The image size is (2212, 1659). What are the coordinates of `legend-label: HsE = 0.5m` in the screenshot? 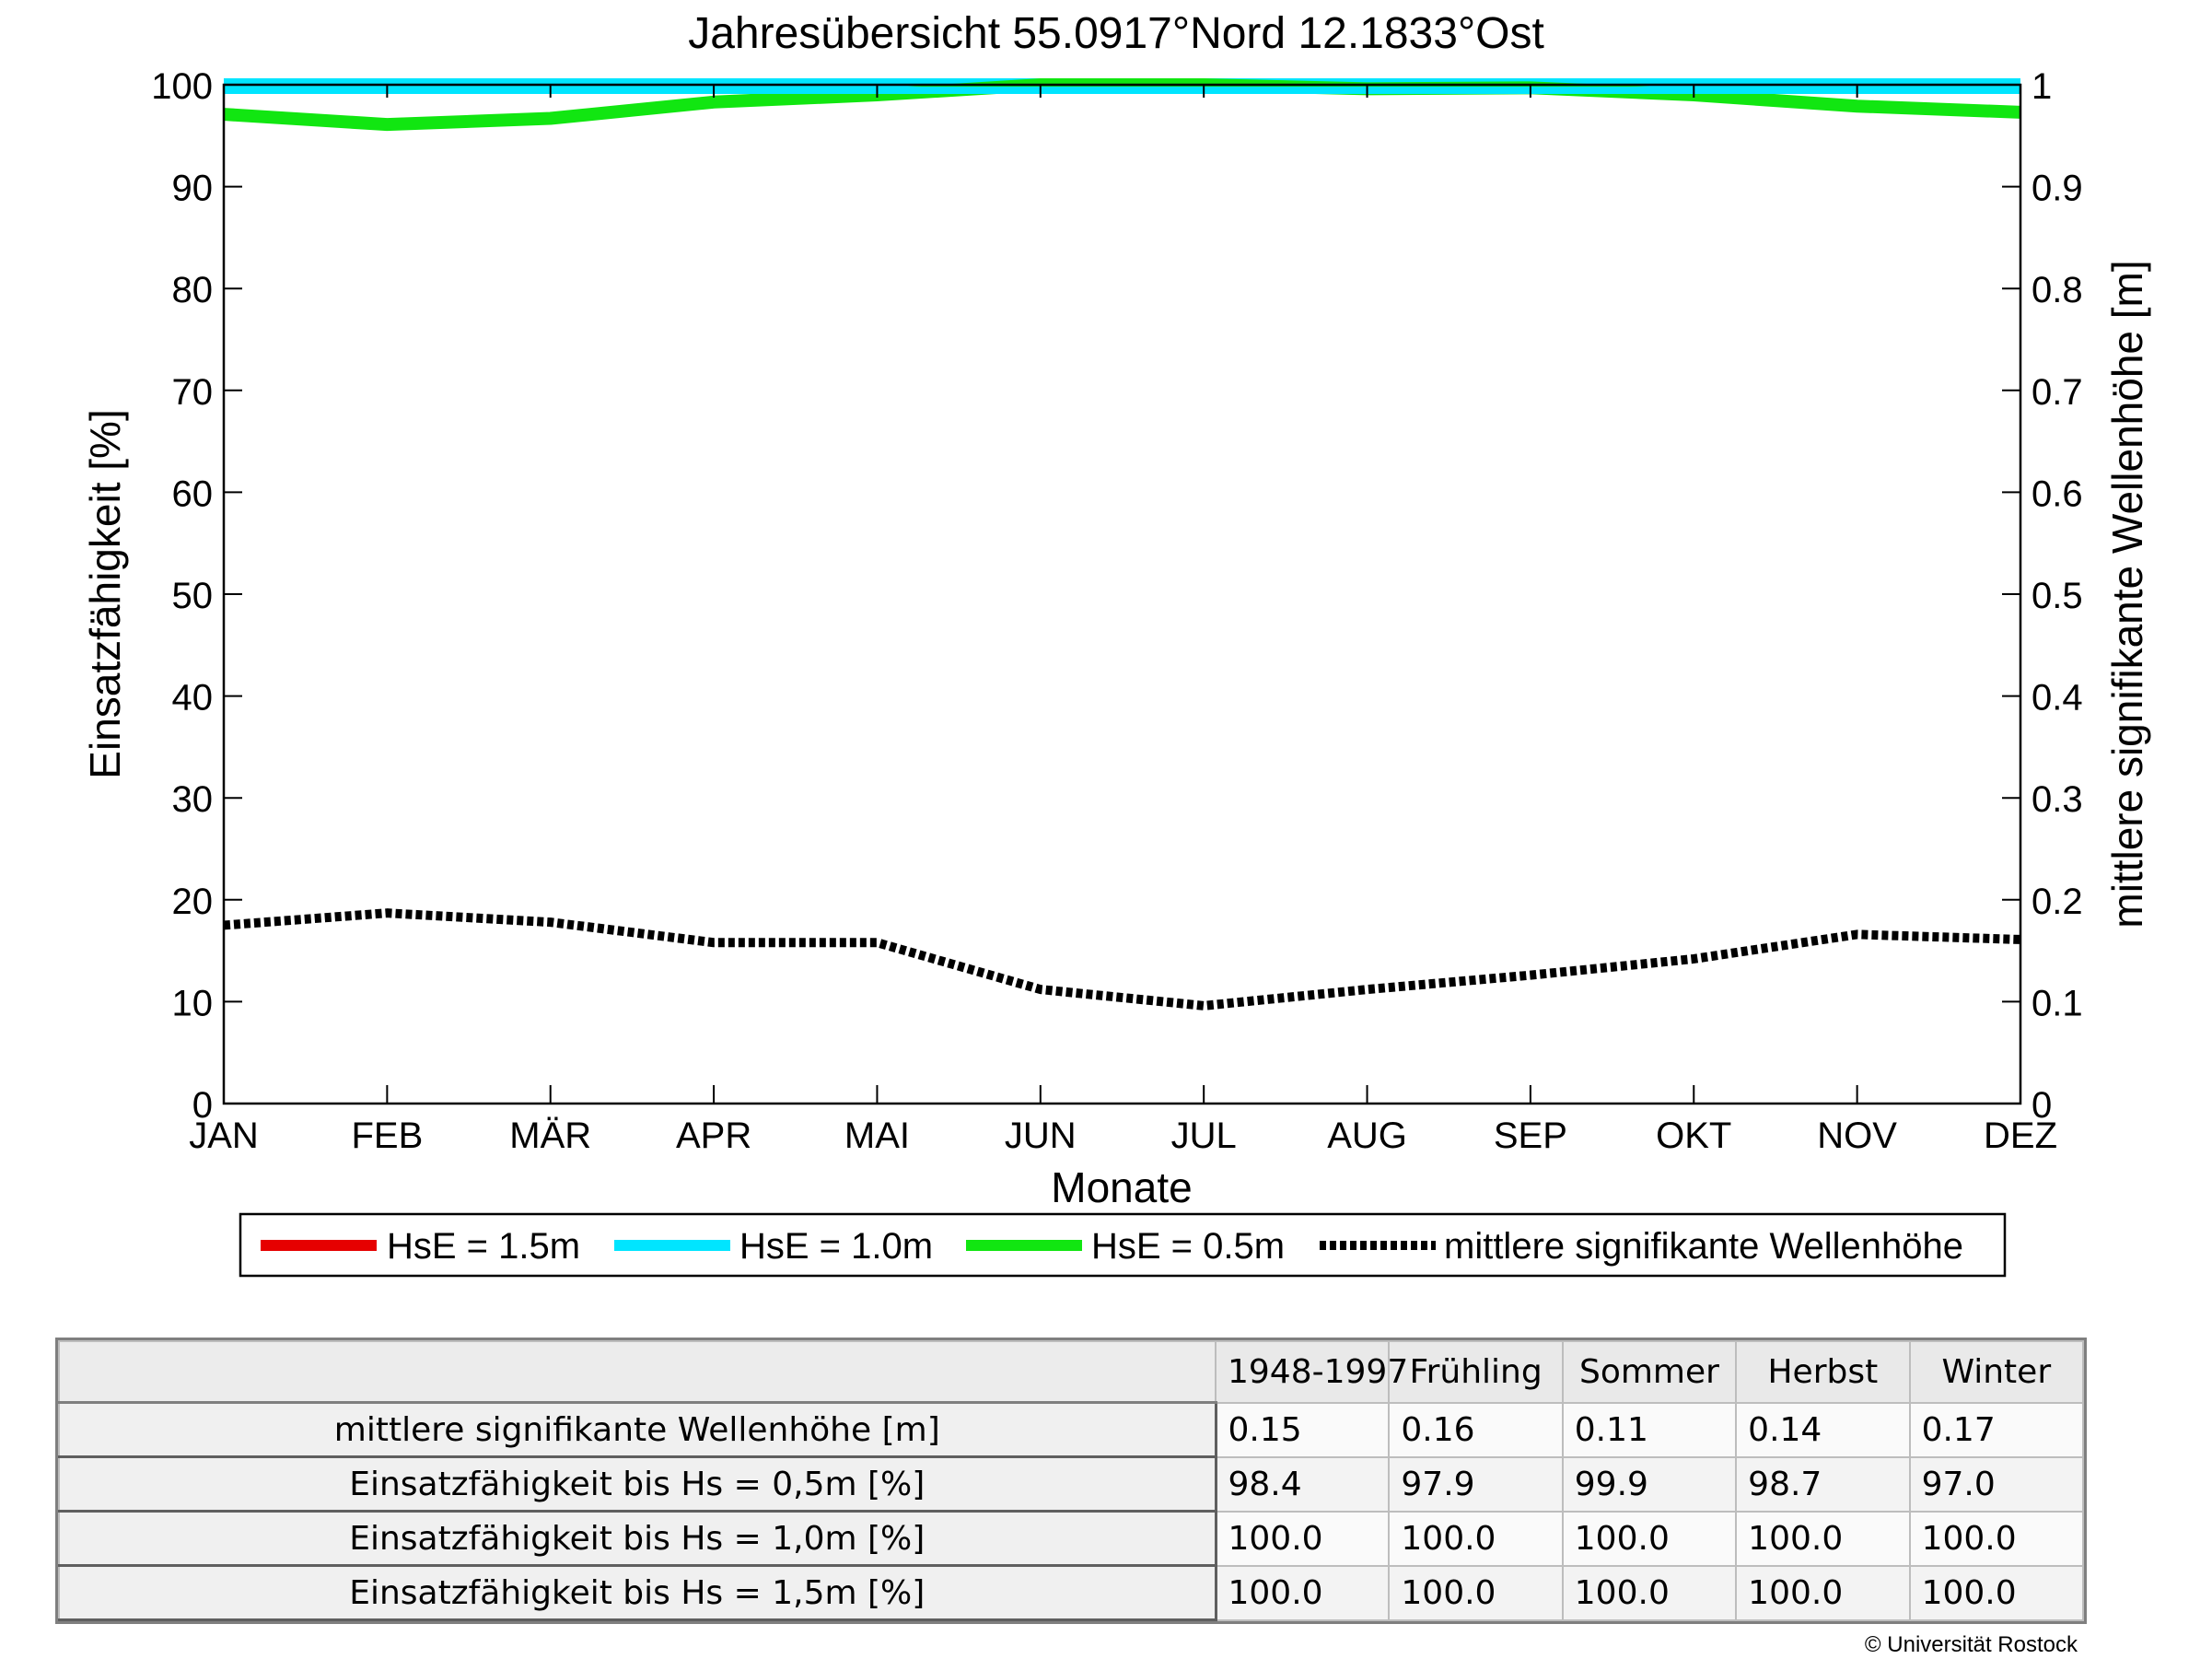 It's located at (1188, 1246).